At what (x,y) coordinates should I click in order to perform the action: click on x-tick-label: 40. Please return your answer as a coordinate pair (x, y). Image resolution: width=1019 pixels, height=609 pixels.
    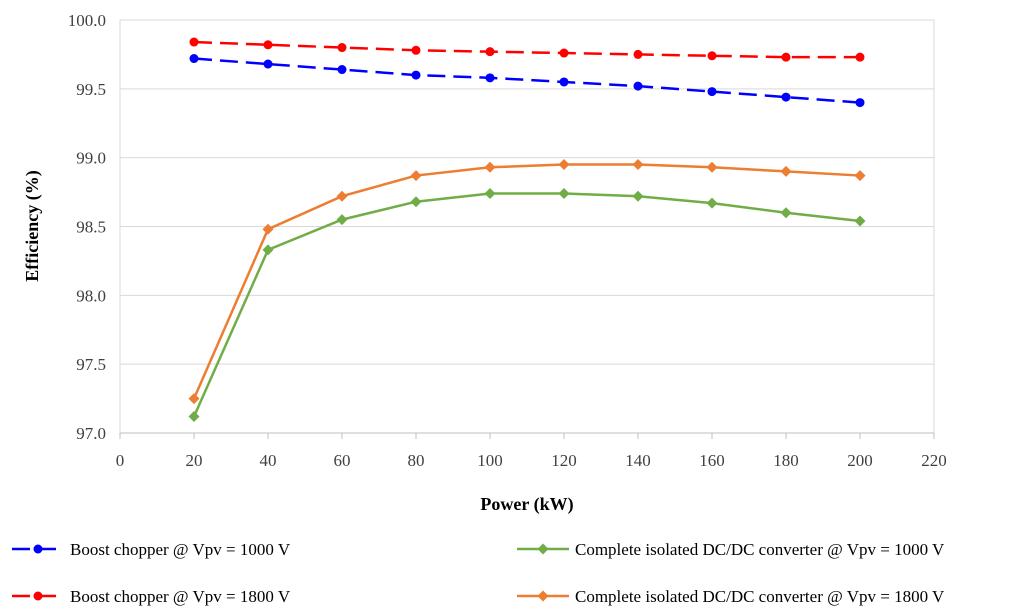
    Looking at the image, I should click on (268, 460).